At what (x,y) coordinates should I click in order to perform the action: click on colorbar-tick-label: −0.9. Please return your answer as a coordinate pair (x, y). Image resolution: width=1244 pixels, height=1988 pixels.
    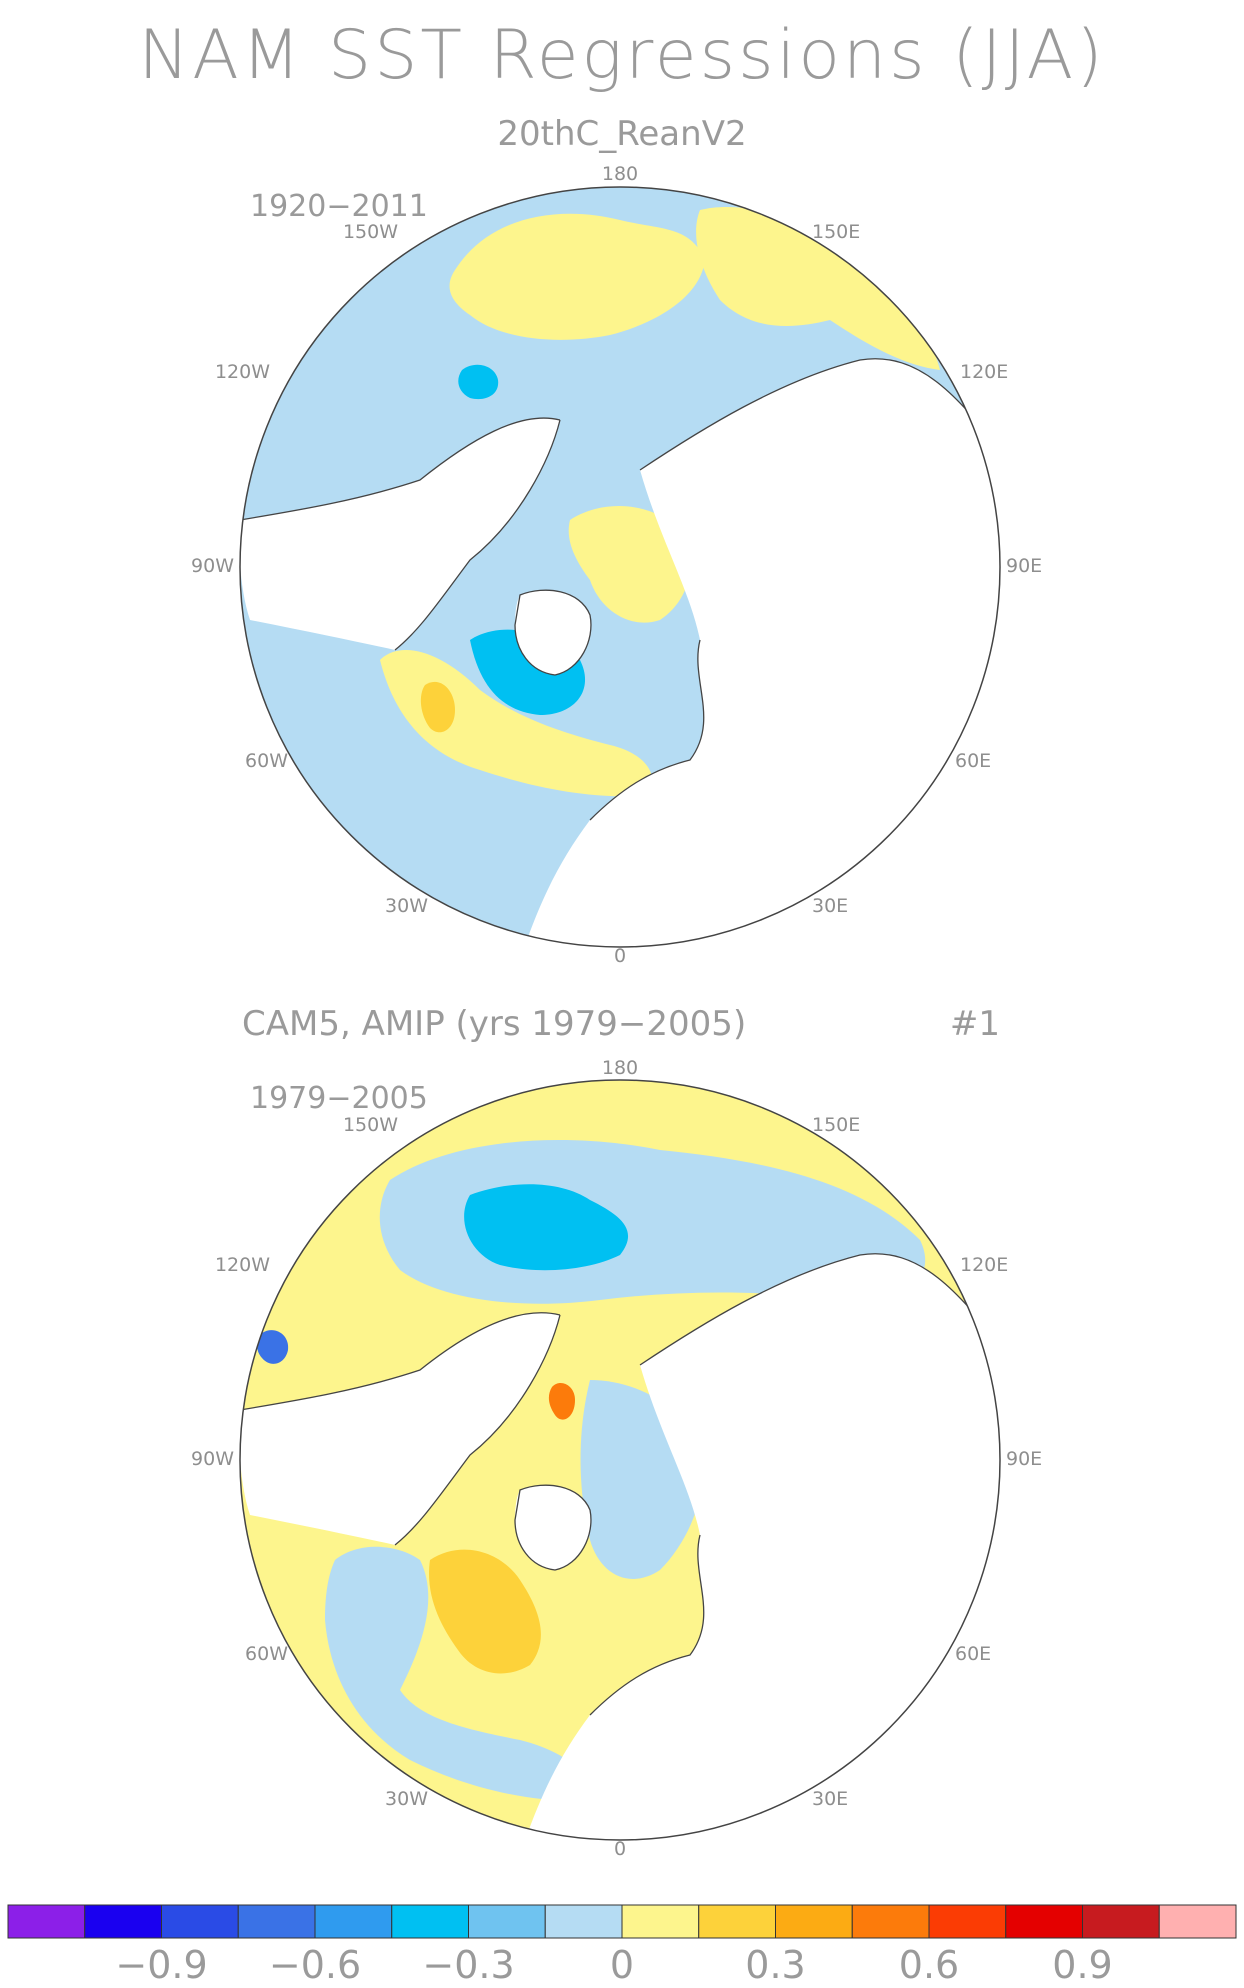
    Looking at the image, I should click on (161, 1965).